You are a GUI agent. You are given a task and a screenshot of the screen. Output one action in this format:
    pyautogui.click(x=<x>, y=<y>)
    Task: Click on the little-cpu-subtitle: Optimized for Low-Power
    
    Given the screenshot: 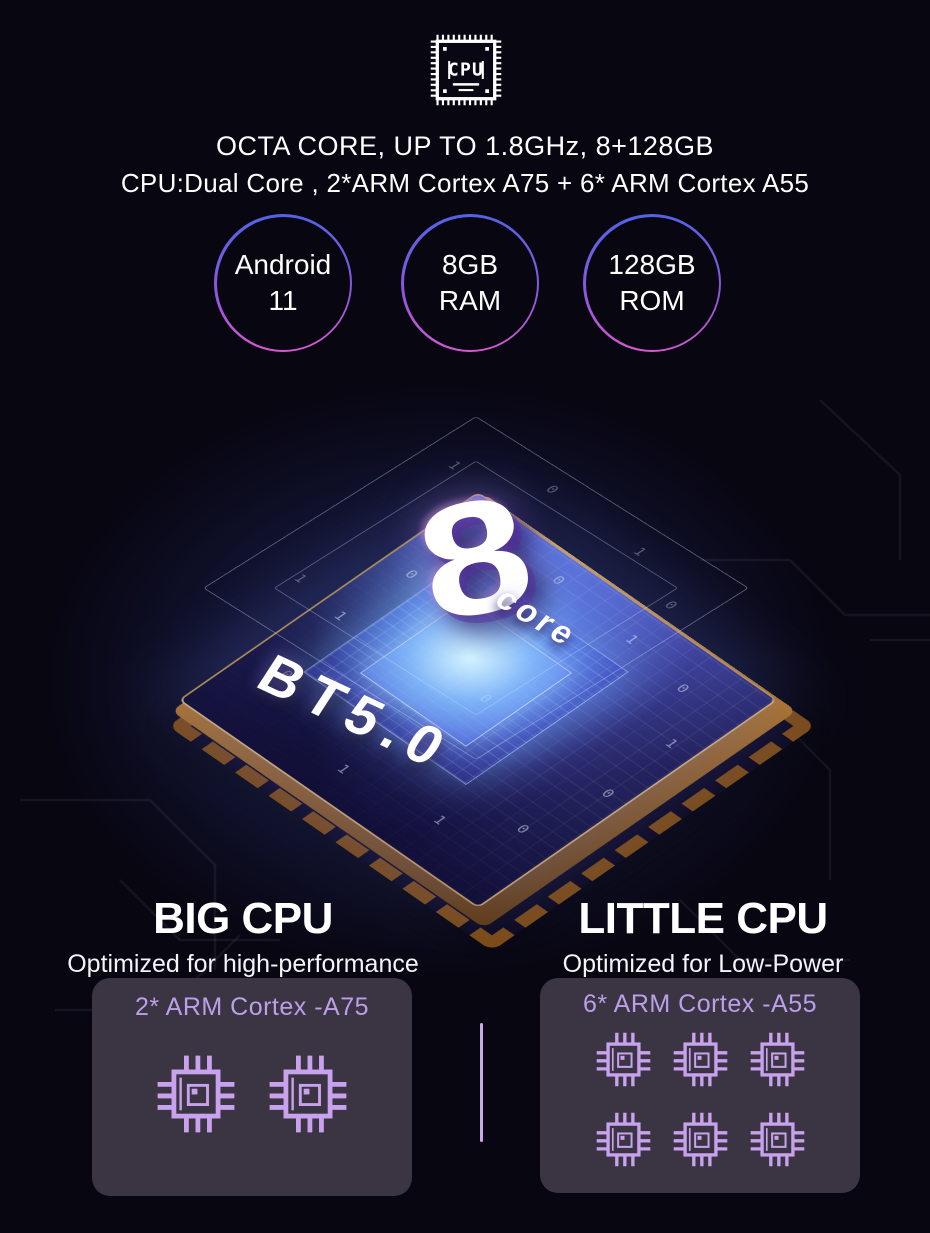 What is the action you would take?
    pyautogui.click(x=703, y=964)
    